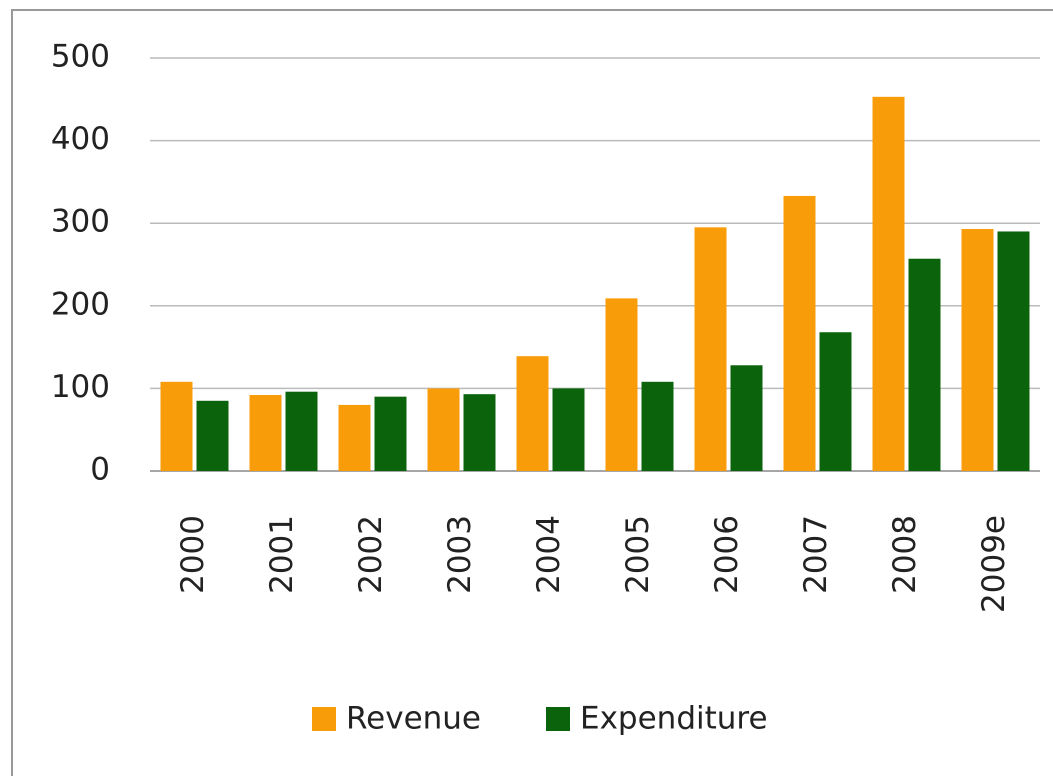  Describe the element at coordinates (816, 554) in the screenshot. I see `x-tick-label: 2007` at that location.